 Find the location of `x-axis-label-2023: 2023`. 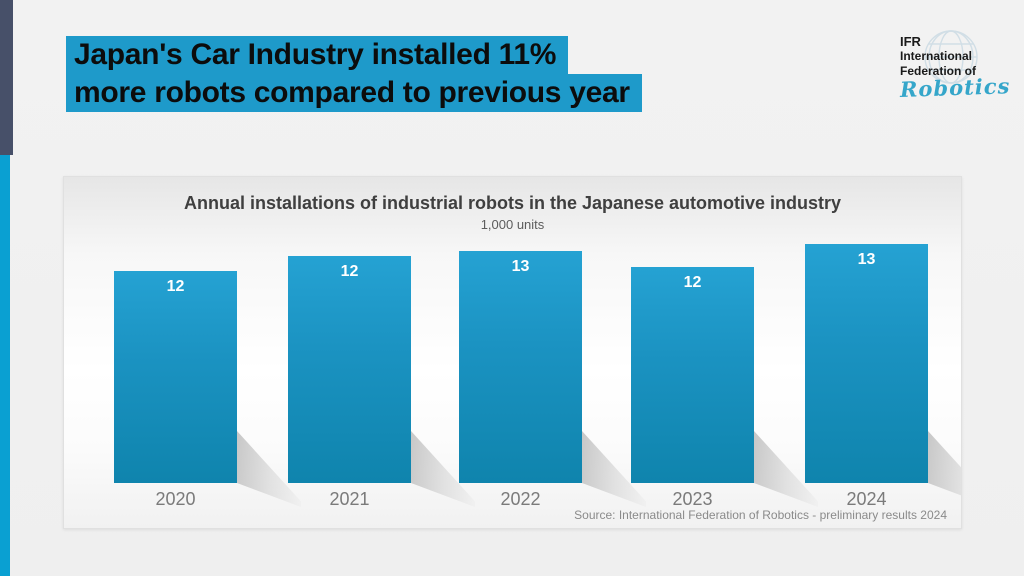

x-axis-label-2023: 2023 is located at coordinates (692, 499).